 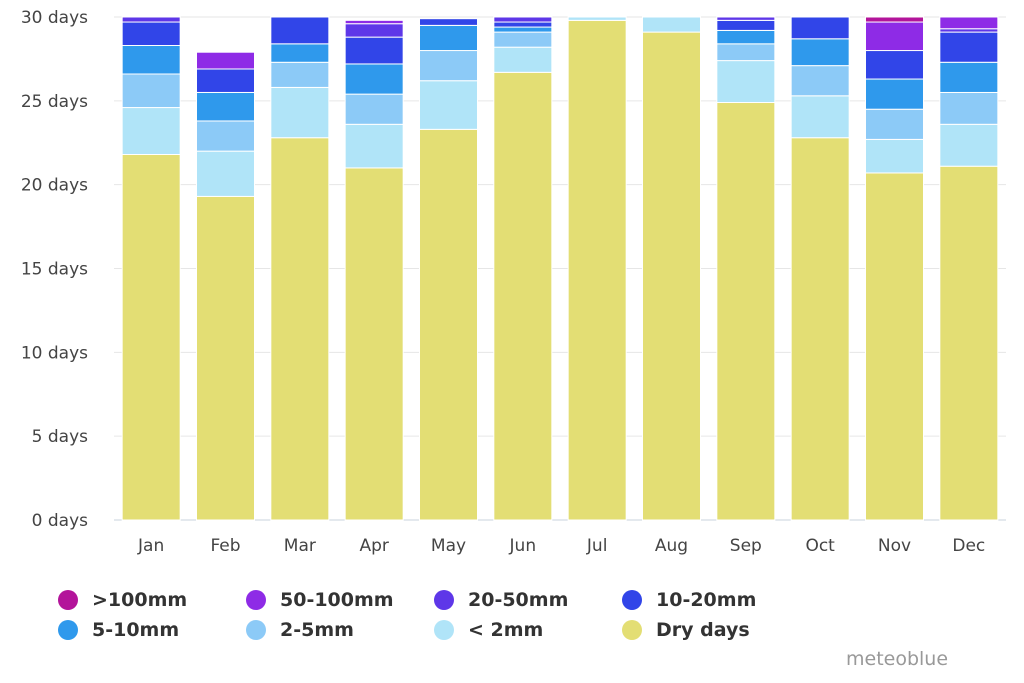 I want to click on legend-item-2-5mm: 2-5mm, so click(x=340, y=630).